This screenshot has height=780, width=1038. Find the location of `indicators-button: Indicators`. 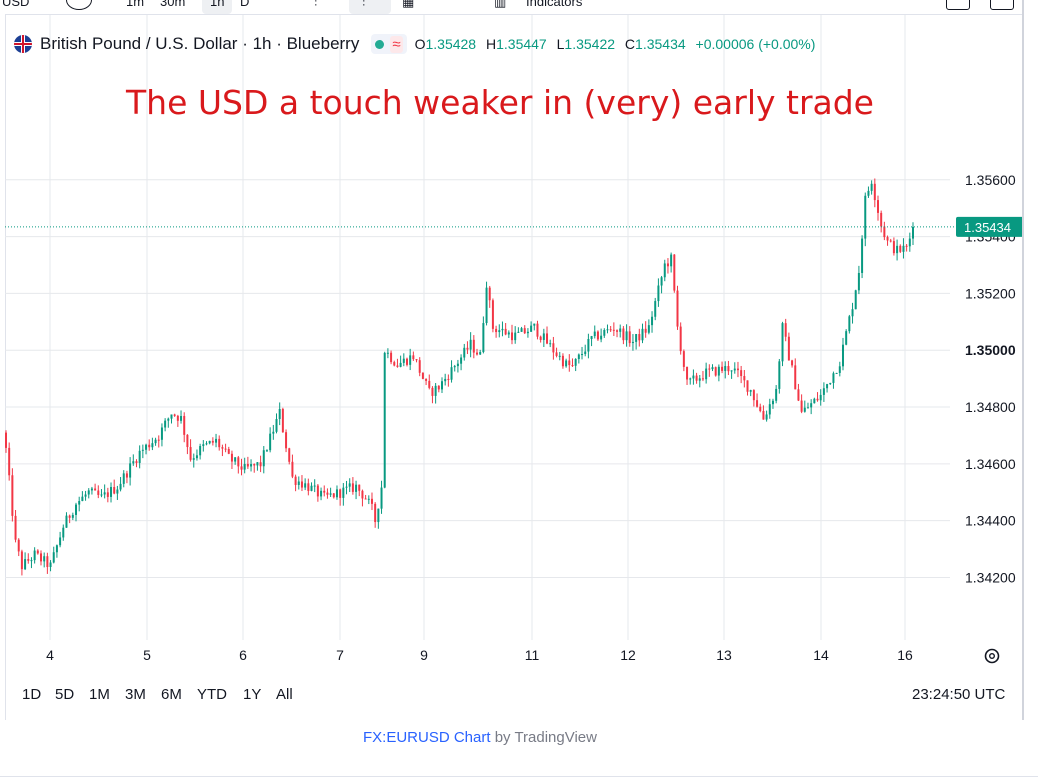

indicators-button: Indicators is located at coordinates (554, 4).